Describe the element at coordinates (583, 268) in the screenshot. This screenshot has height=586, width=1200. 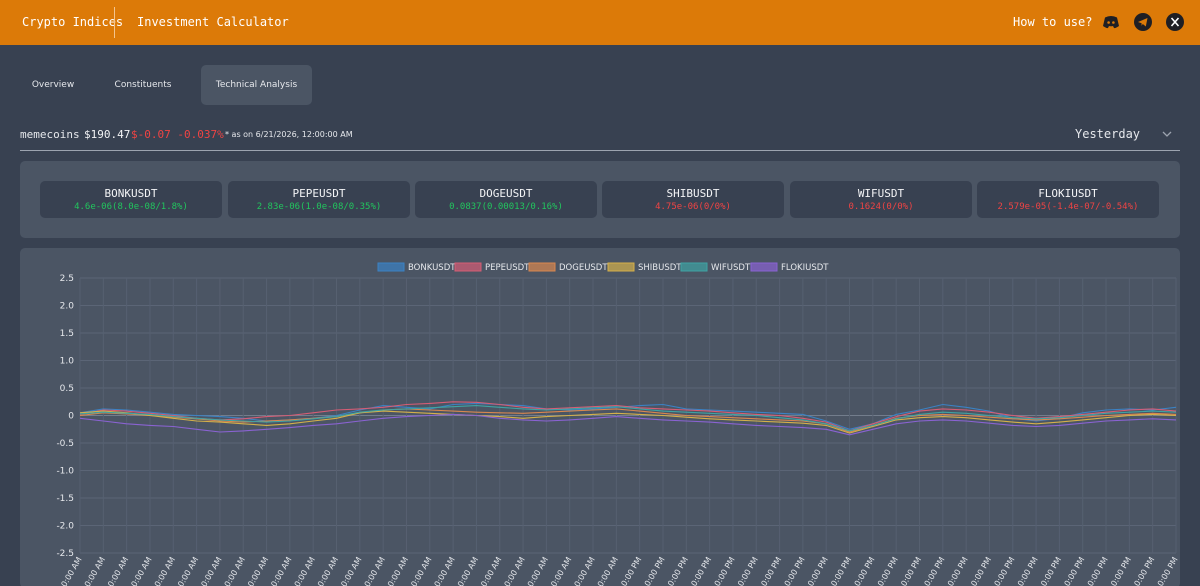
I see `legend-label: DOGEUSDT` at that location.